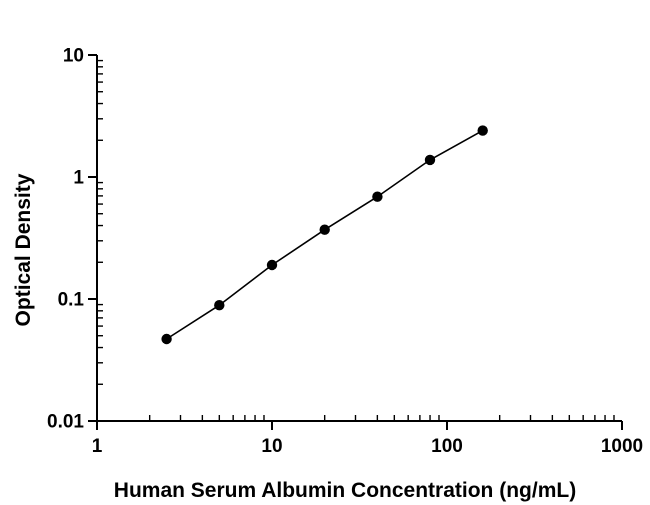 This screenshot has height=505, width=650. What do you see at coordinates (73, 56) in the screenshot?
I see `y-tick-label: 10` at bounding box center [73, 56].